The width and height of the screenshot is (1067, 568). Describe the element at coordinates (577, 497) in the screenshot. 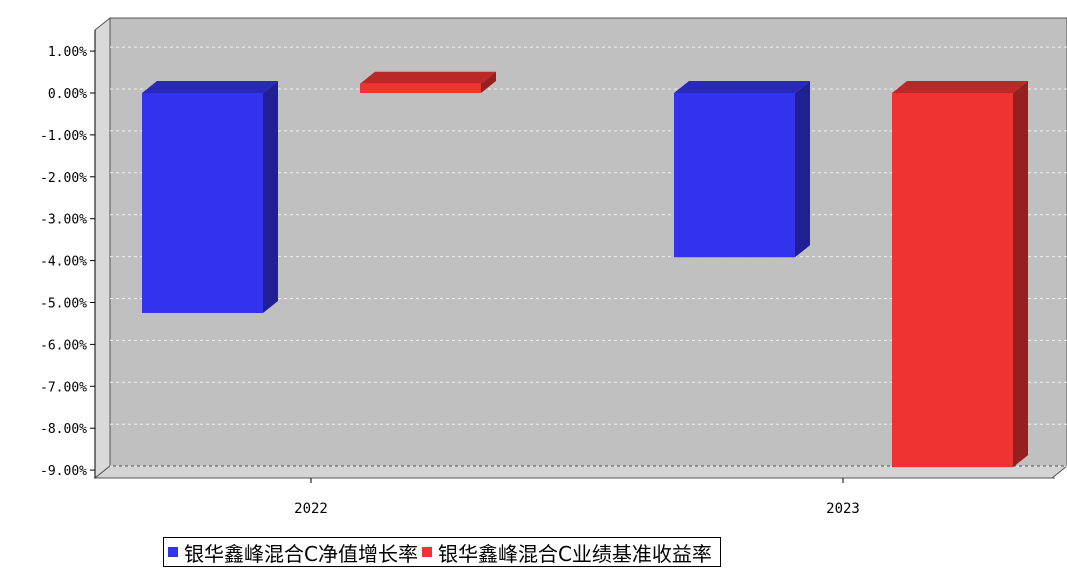

I see `x-axis: 2022 2023` at that location.